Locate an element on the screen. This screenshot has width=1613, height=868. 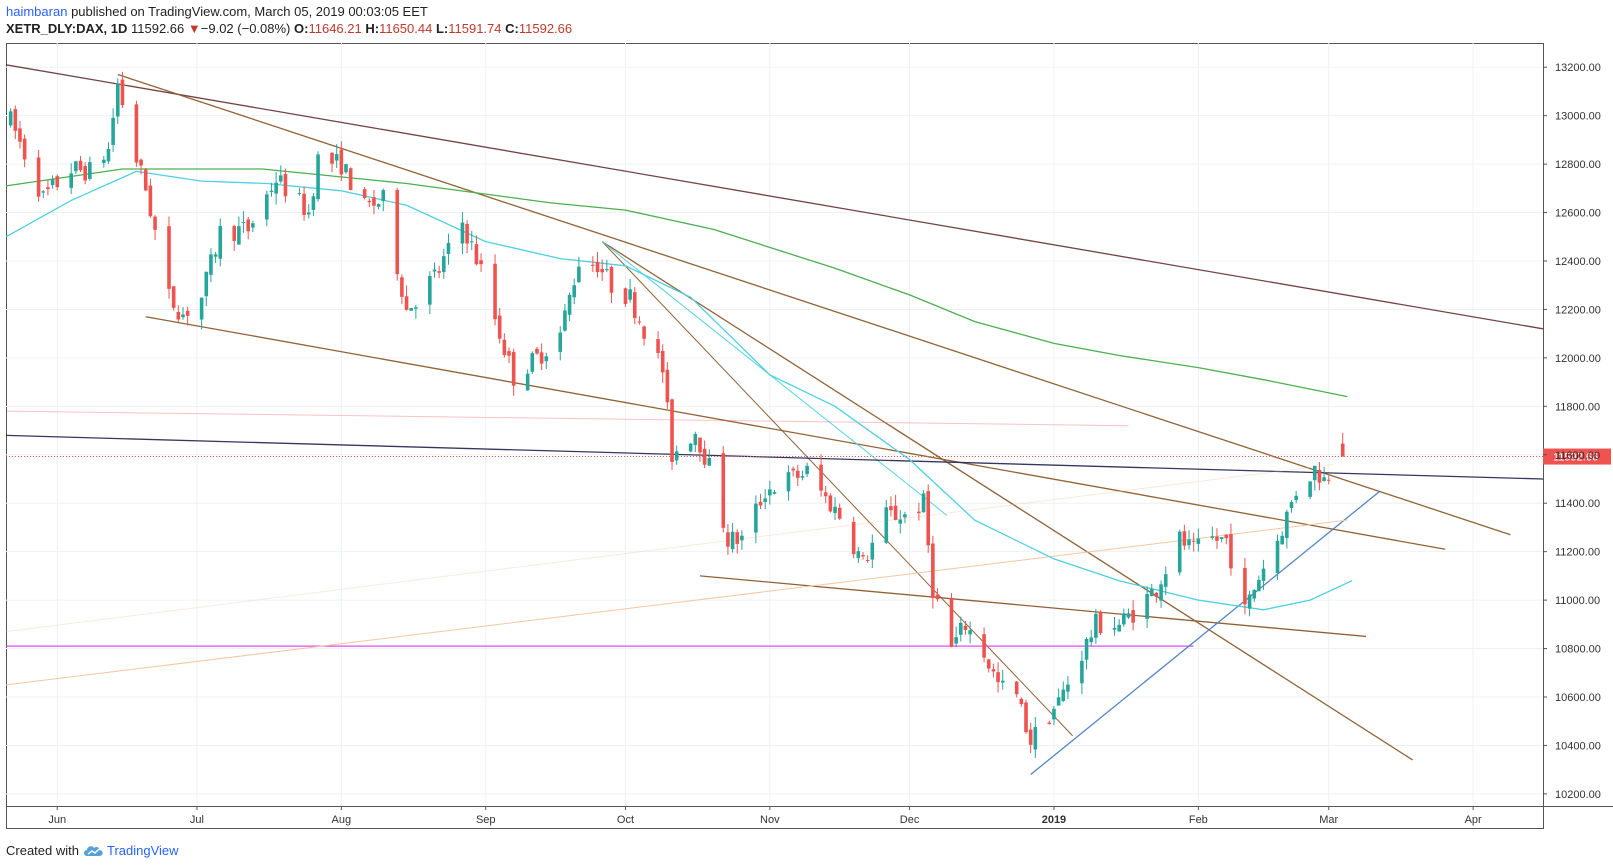
y-tick-label: 13200.00 is located at coordinates (1578, 68).